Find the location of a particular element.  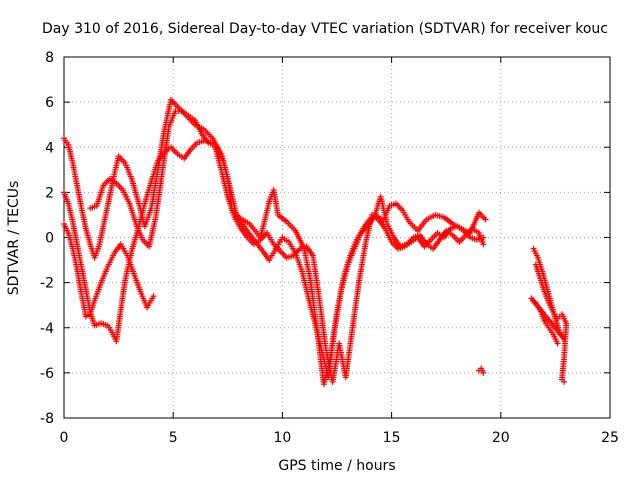

y-tick-labels: -8 -6 -4 -2 0 2 4 6 8 is located at coordinates (47, 238).